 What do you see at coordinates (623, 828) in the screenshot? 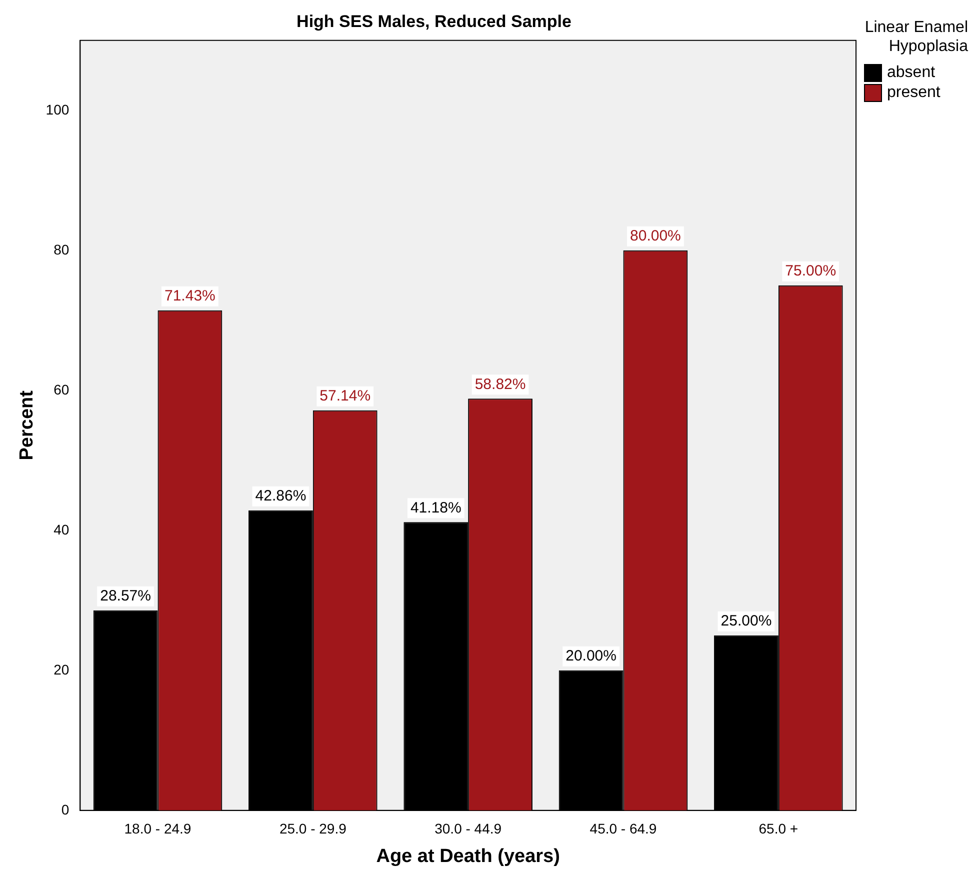
I see `x-tick-label: 45.0 - 64.9` at bounding box center [623, 828].